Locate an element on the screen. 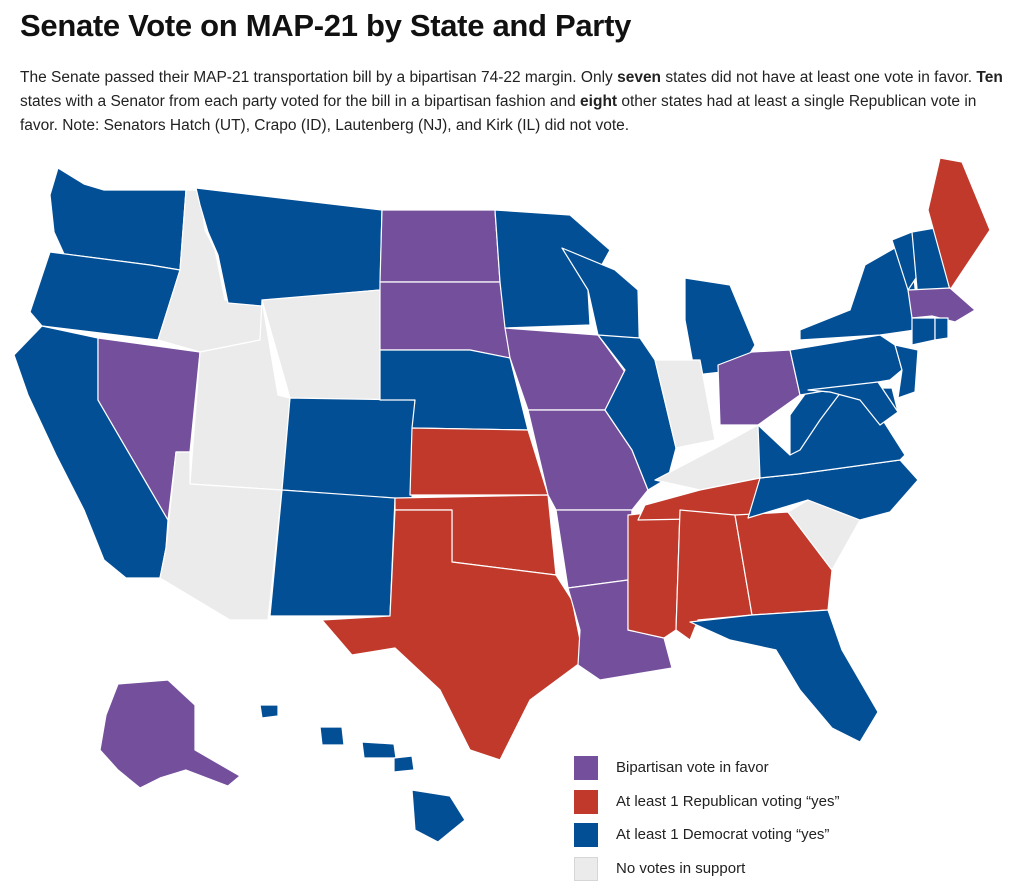 The image size is (1024, 892). state-co is located at coordinates (348, 449).